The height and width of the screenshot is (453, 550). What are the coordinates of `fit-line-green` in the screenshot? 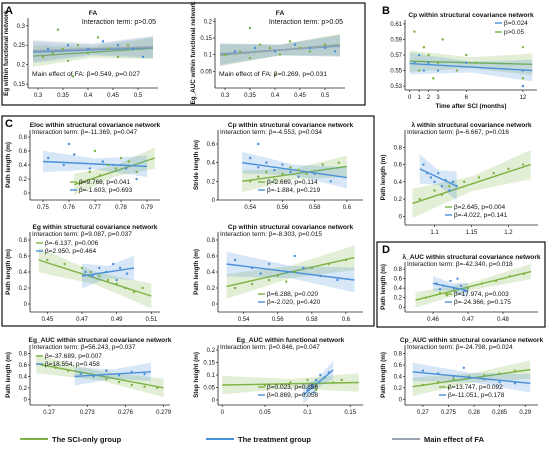 It's located at (471, 184).